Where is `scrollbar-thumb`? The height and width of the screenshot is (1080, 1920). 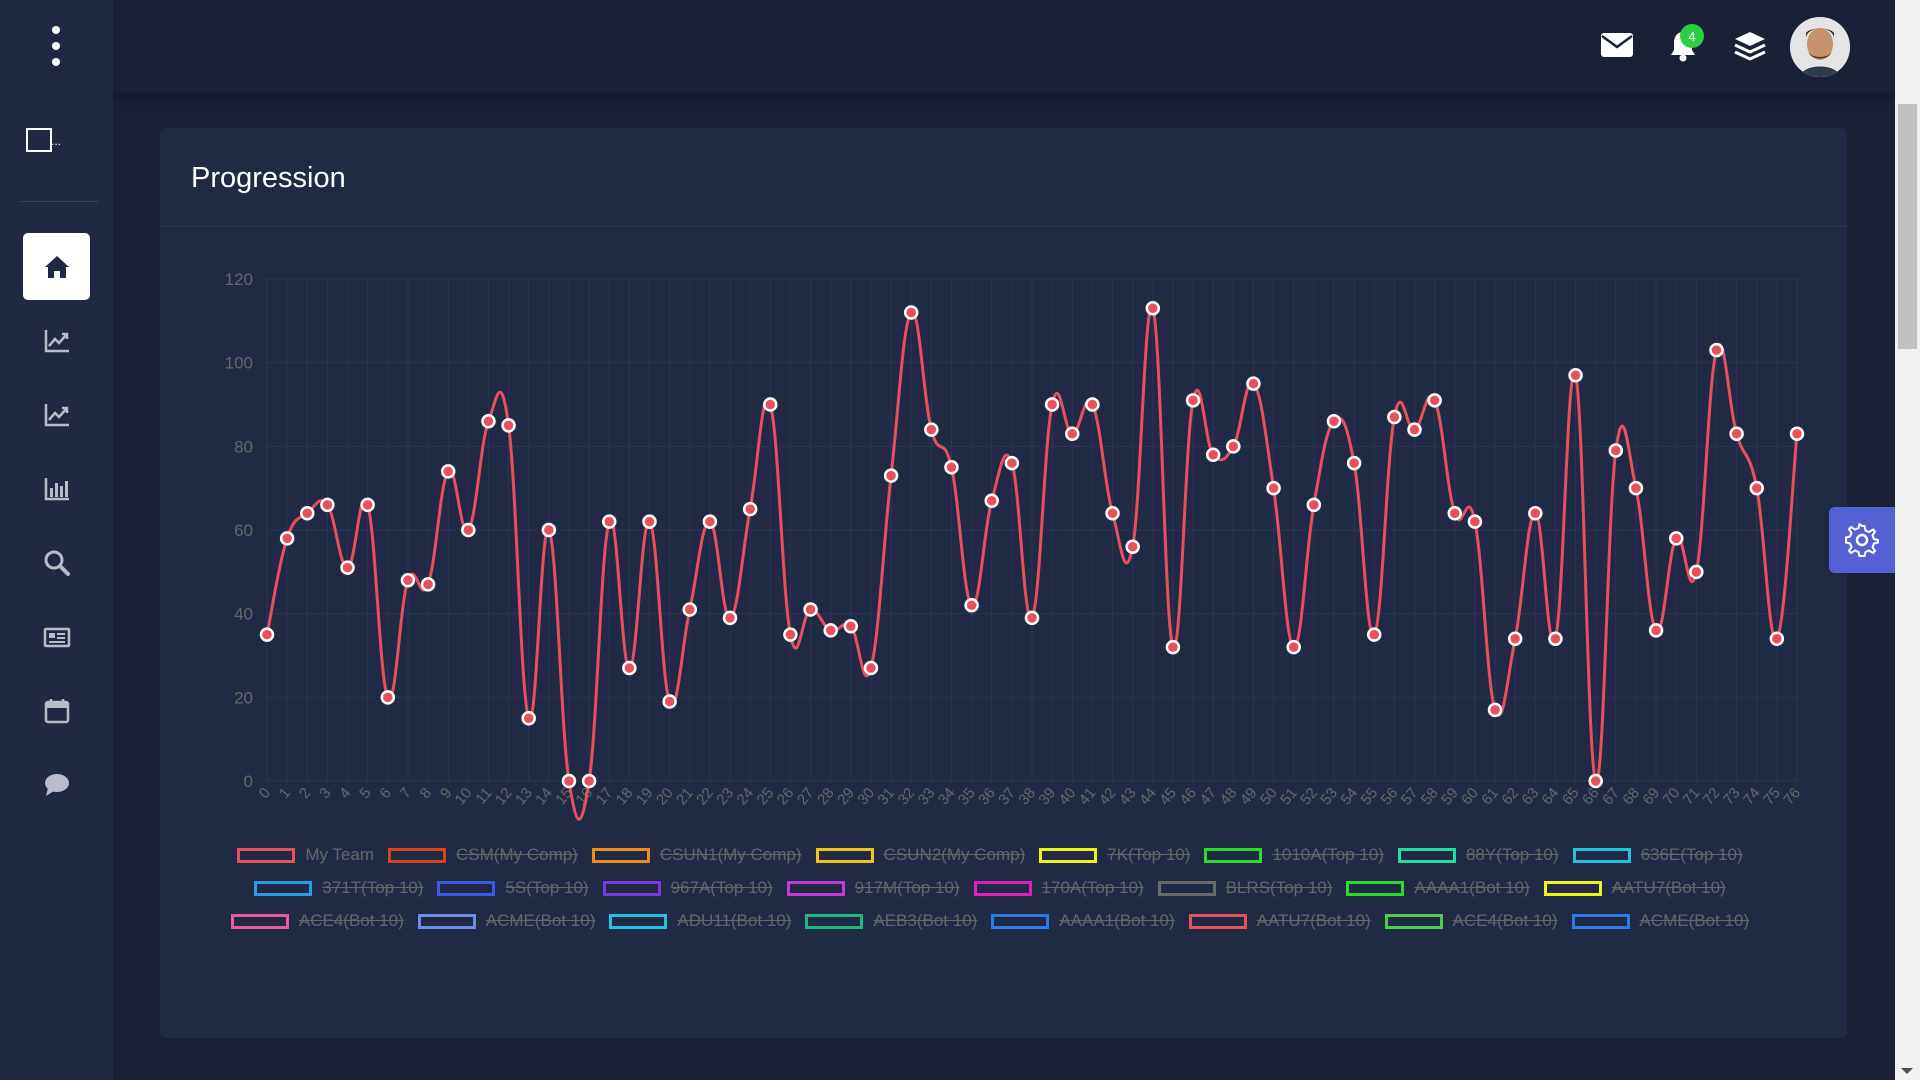
scrollbar-thumb is located at coordinates (1907, 226).